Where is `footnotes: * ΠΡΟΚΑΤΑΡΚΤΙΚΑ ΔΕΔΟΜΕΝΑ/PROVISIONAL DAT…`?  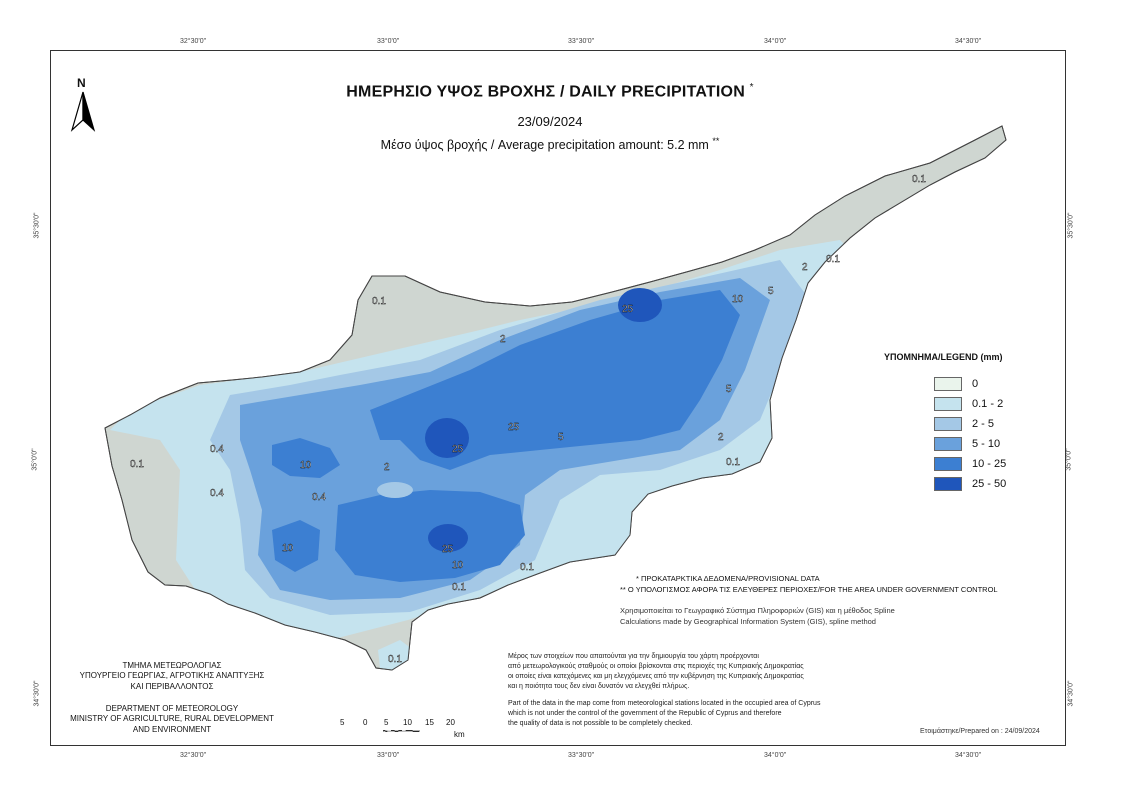 footnotes: * ΠΡΟΚΑΤΑΡΚΤΙΚΑ ΔΕΔΟΜΕΝΑ/PROVISIONAL DAT… is located at coordinates (809, 584).